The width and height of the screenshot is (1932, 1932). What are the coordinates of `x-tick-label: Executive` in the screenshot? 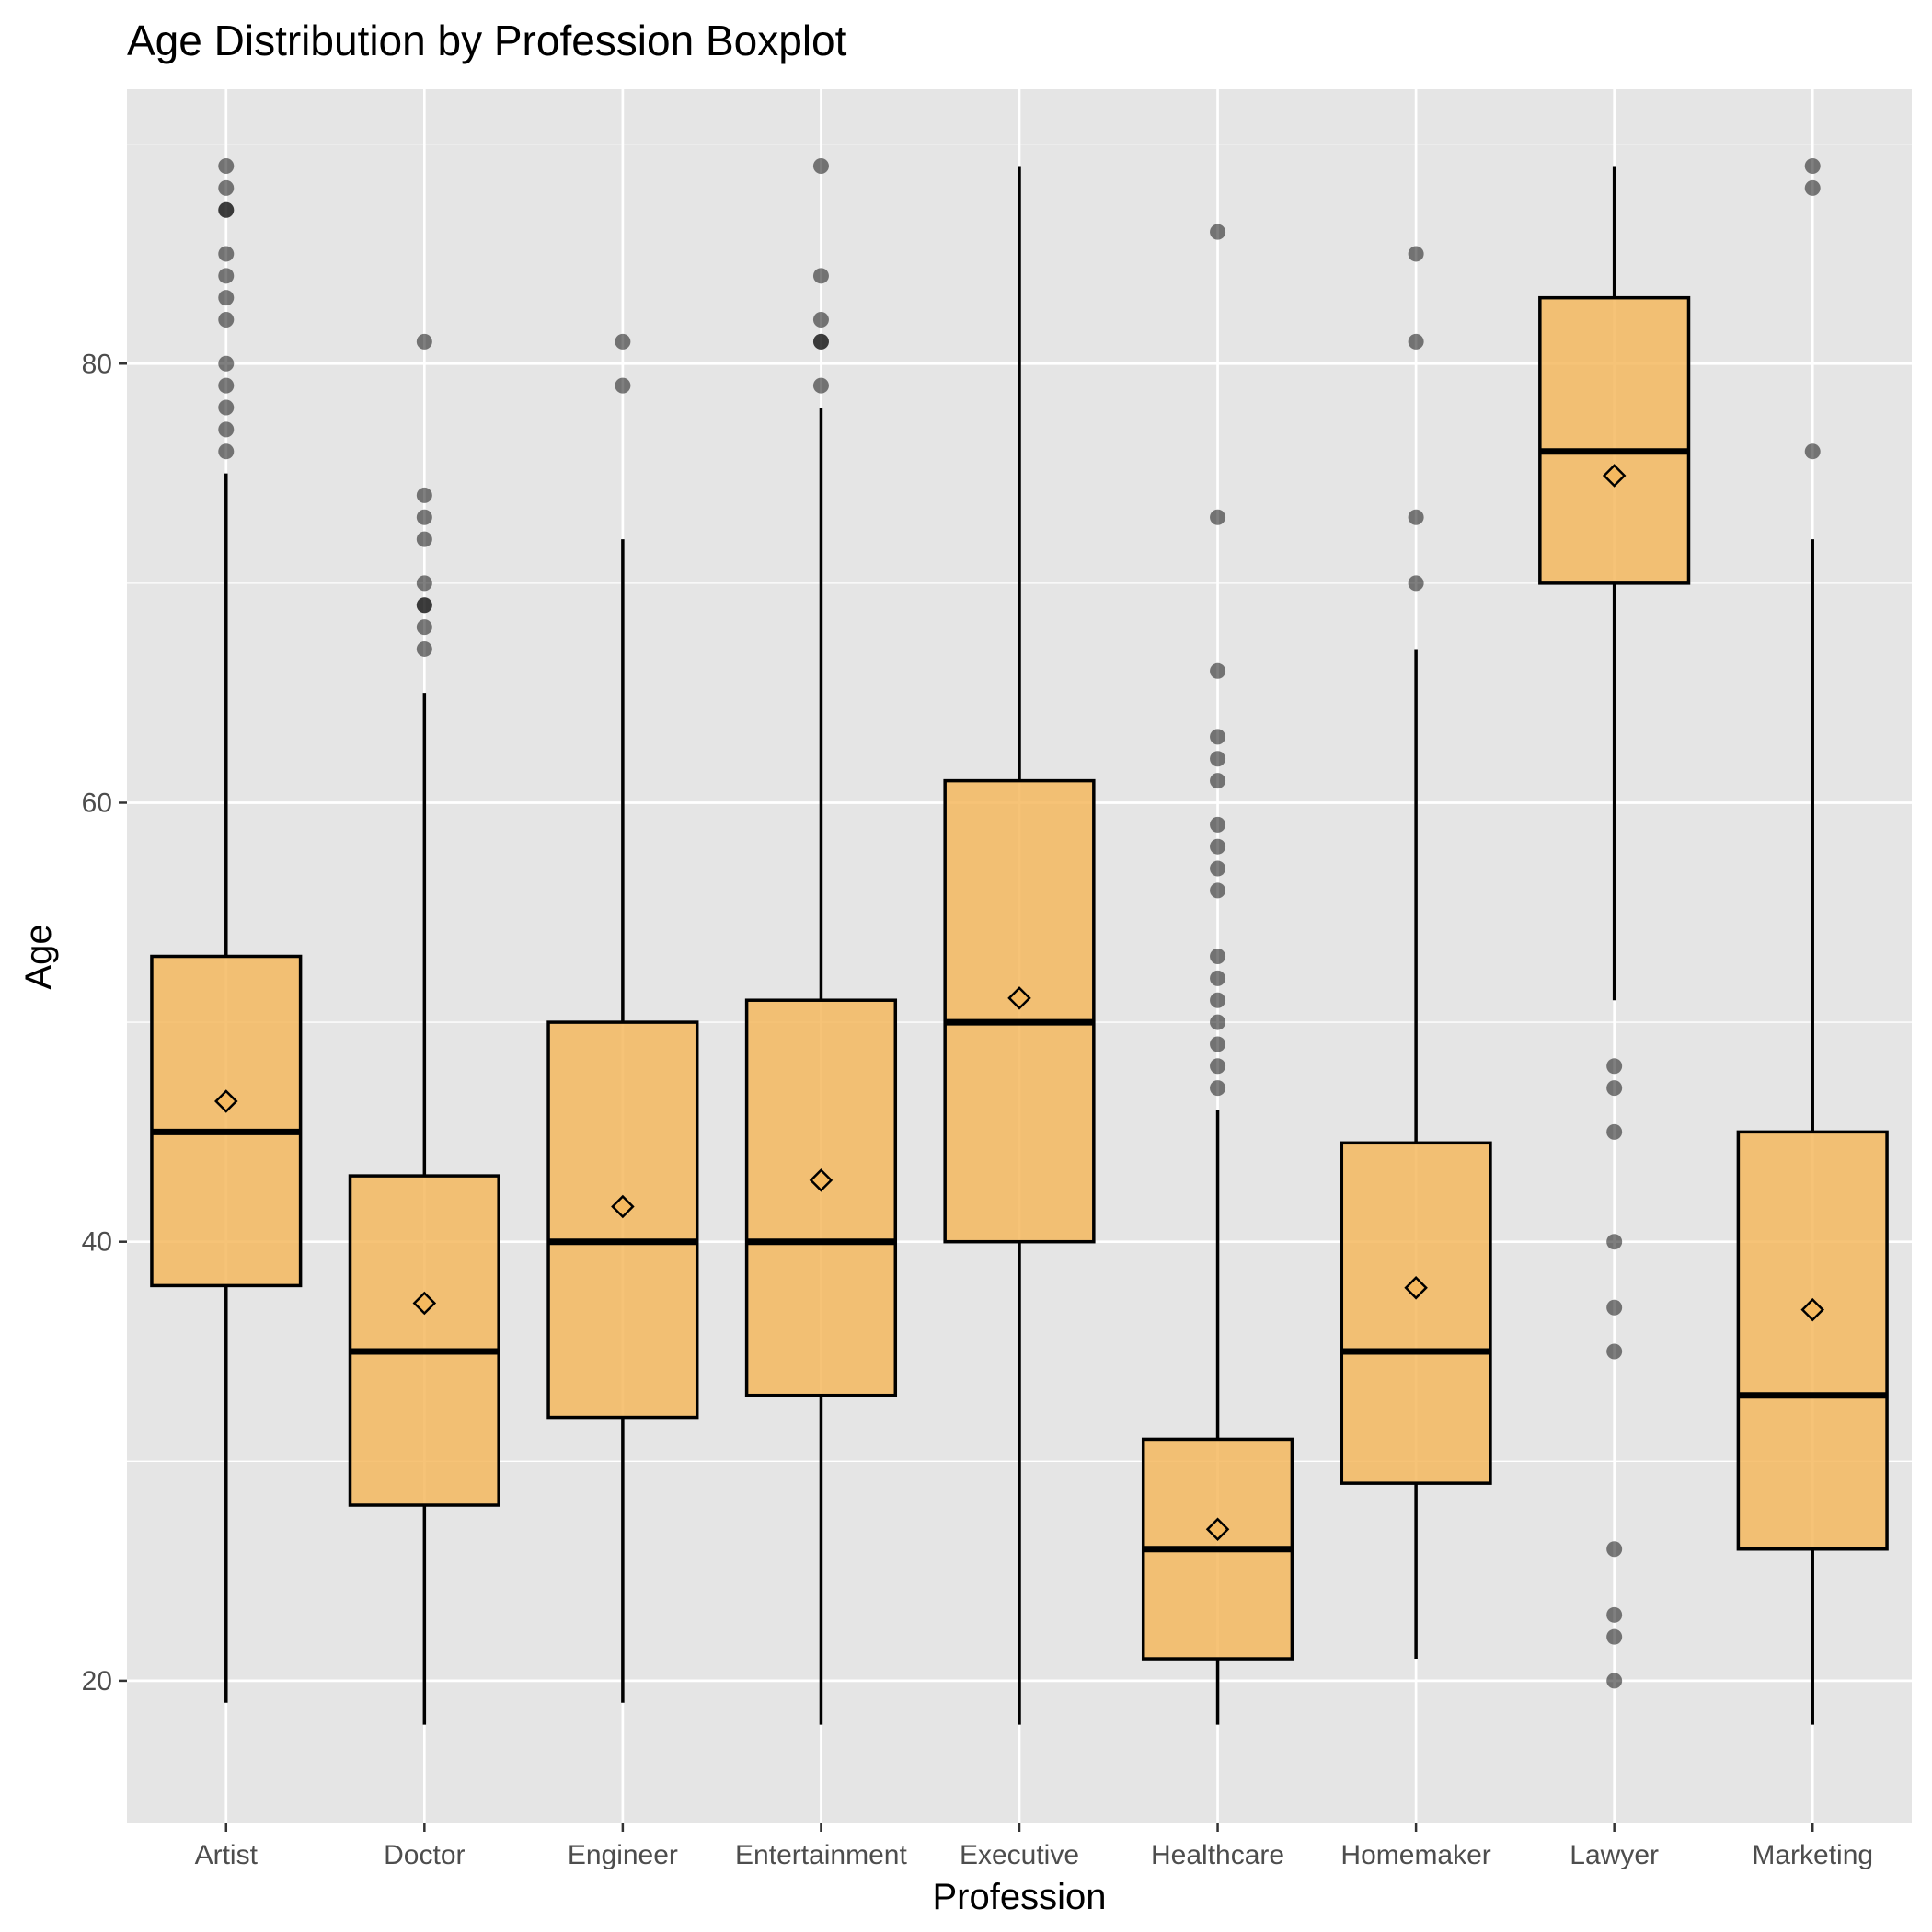 It's located at (1020, 1855).